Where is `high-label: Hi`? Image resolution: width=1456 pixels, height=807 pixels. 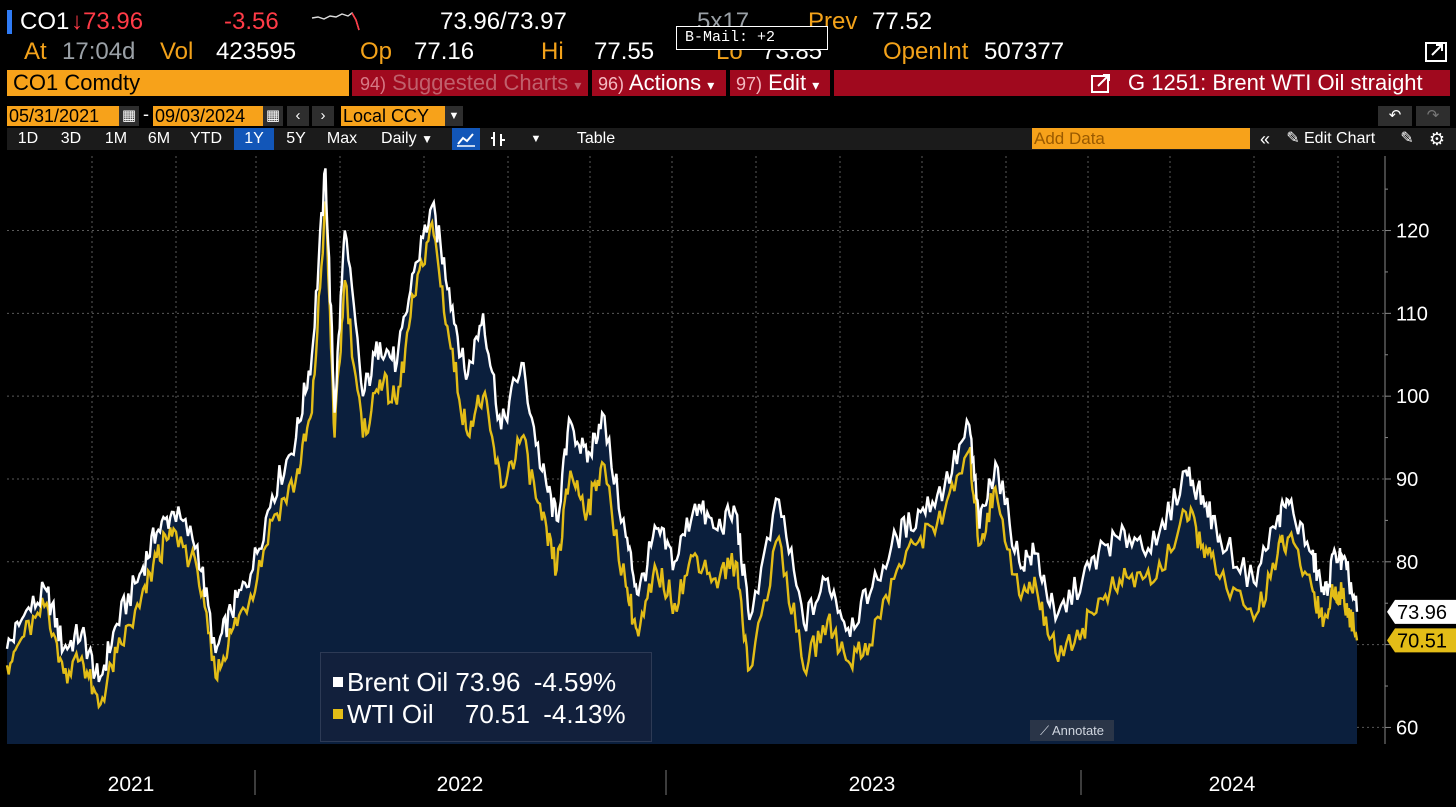
high-label: Hi is located at coordinates (552, 51).